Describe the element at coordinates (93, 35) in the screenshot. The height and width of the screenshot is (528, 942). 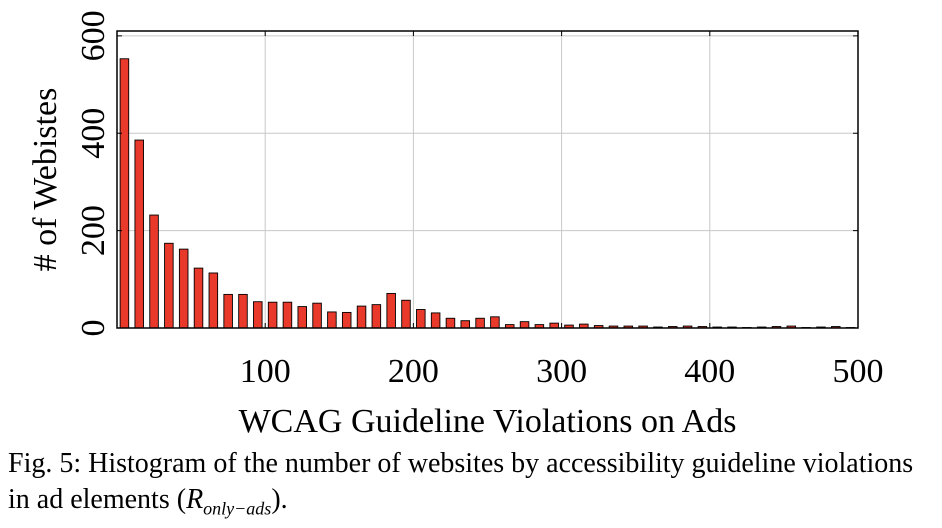
I see `y-tick-label: 600` at that location.